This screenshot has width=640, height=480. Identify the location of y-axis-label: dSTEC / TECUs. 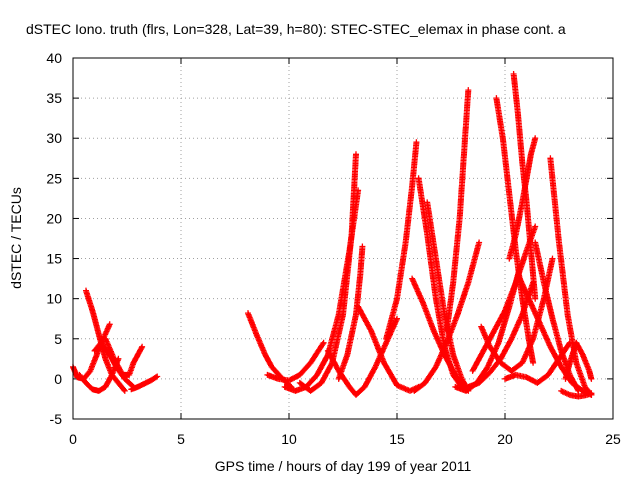
(16, 238).